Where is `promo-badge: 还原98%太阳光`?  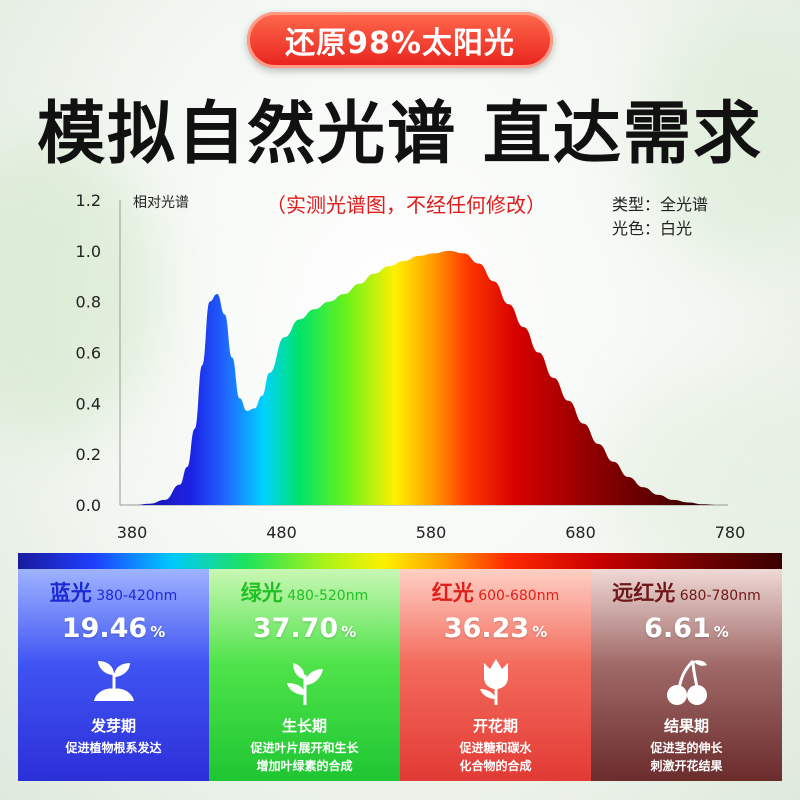 promo-badge: 还原98%太阳光 is located at coordinates (400, 40).